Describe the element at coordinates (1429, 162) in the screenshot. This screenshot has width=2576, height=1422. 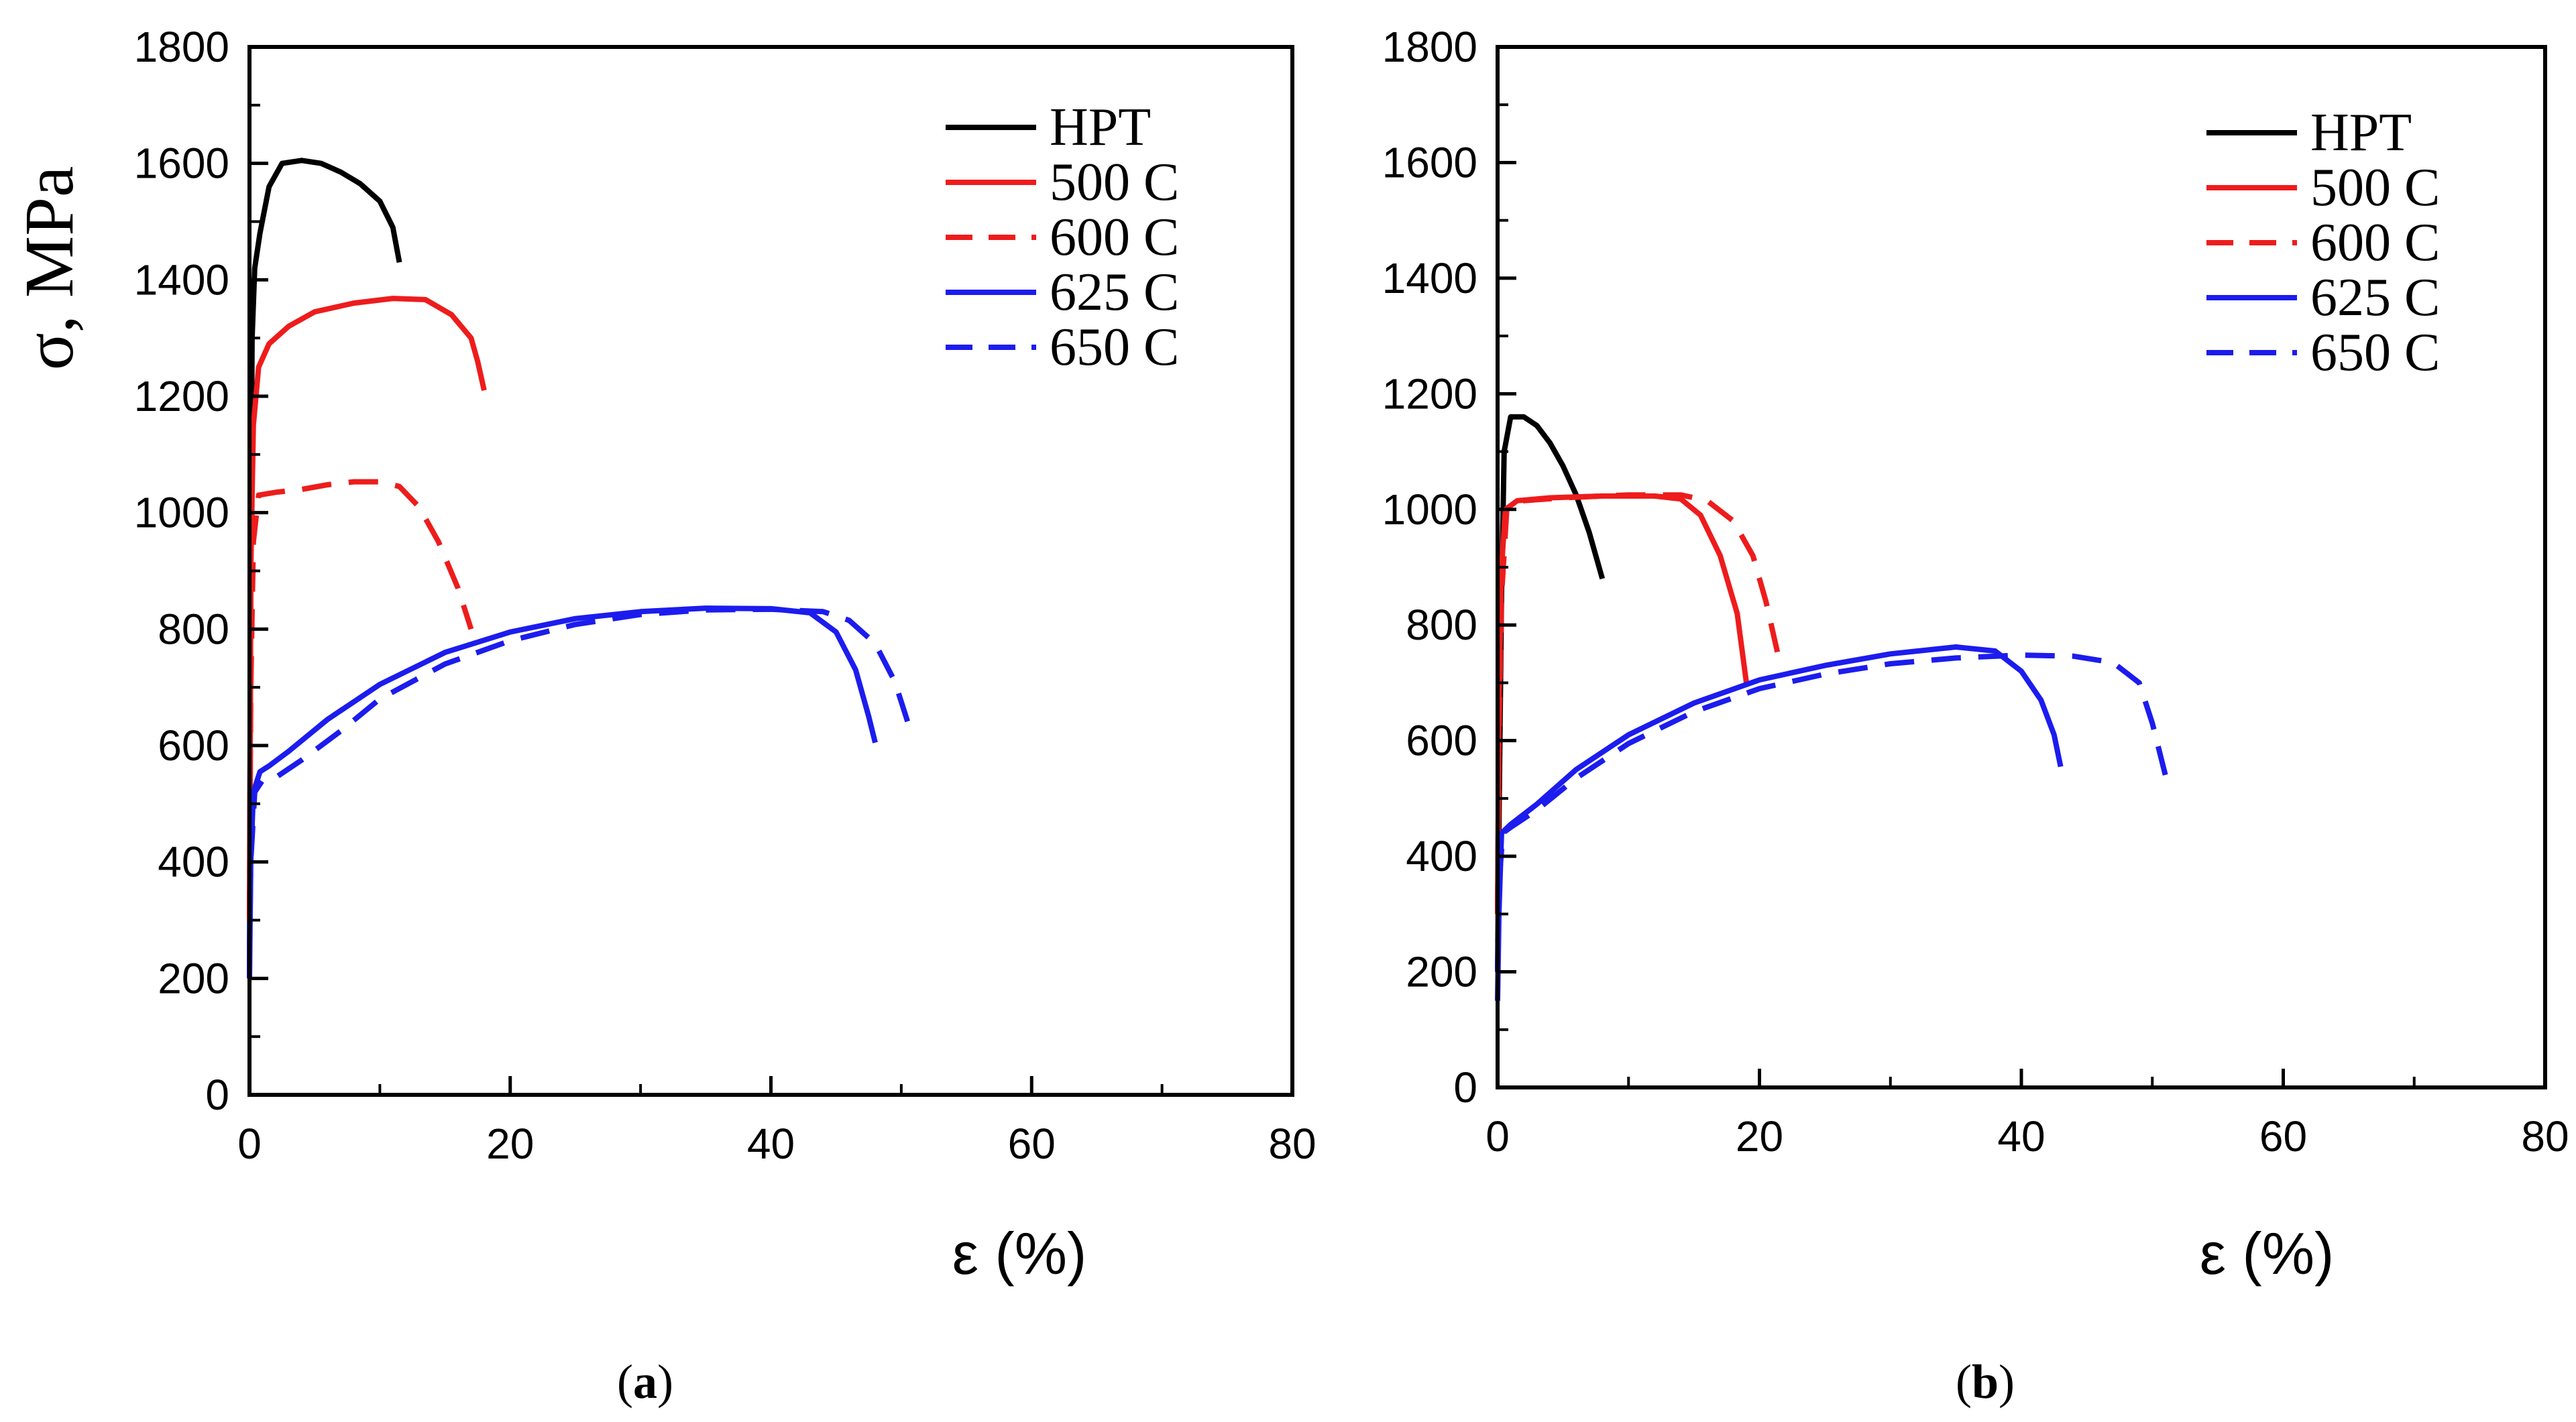
I see `panel-b-y-tick-label: 1600` at that location.